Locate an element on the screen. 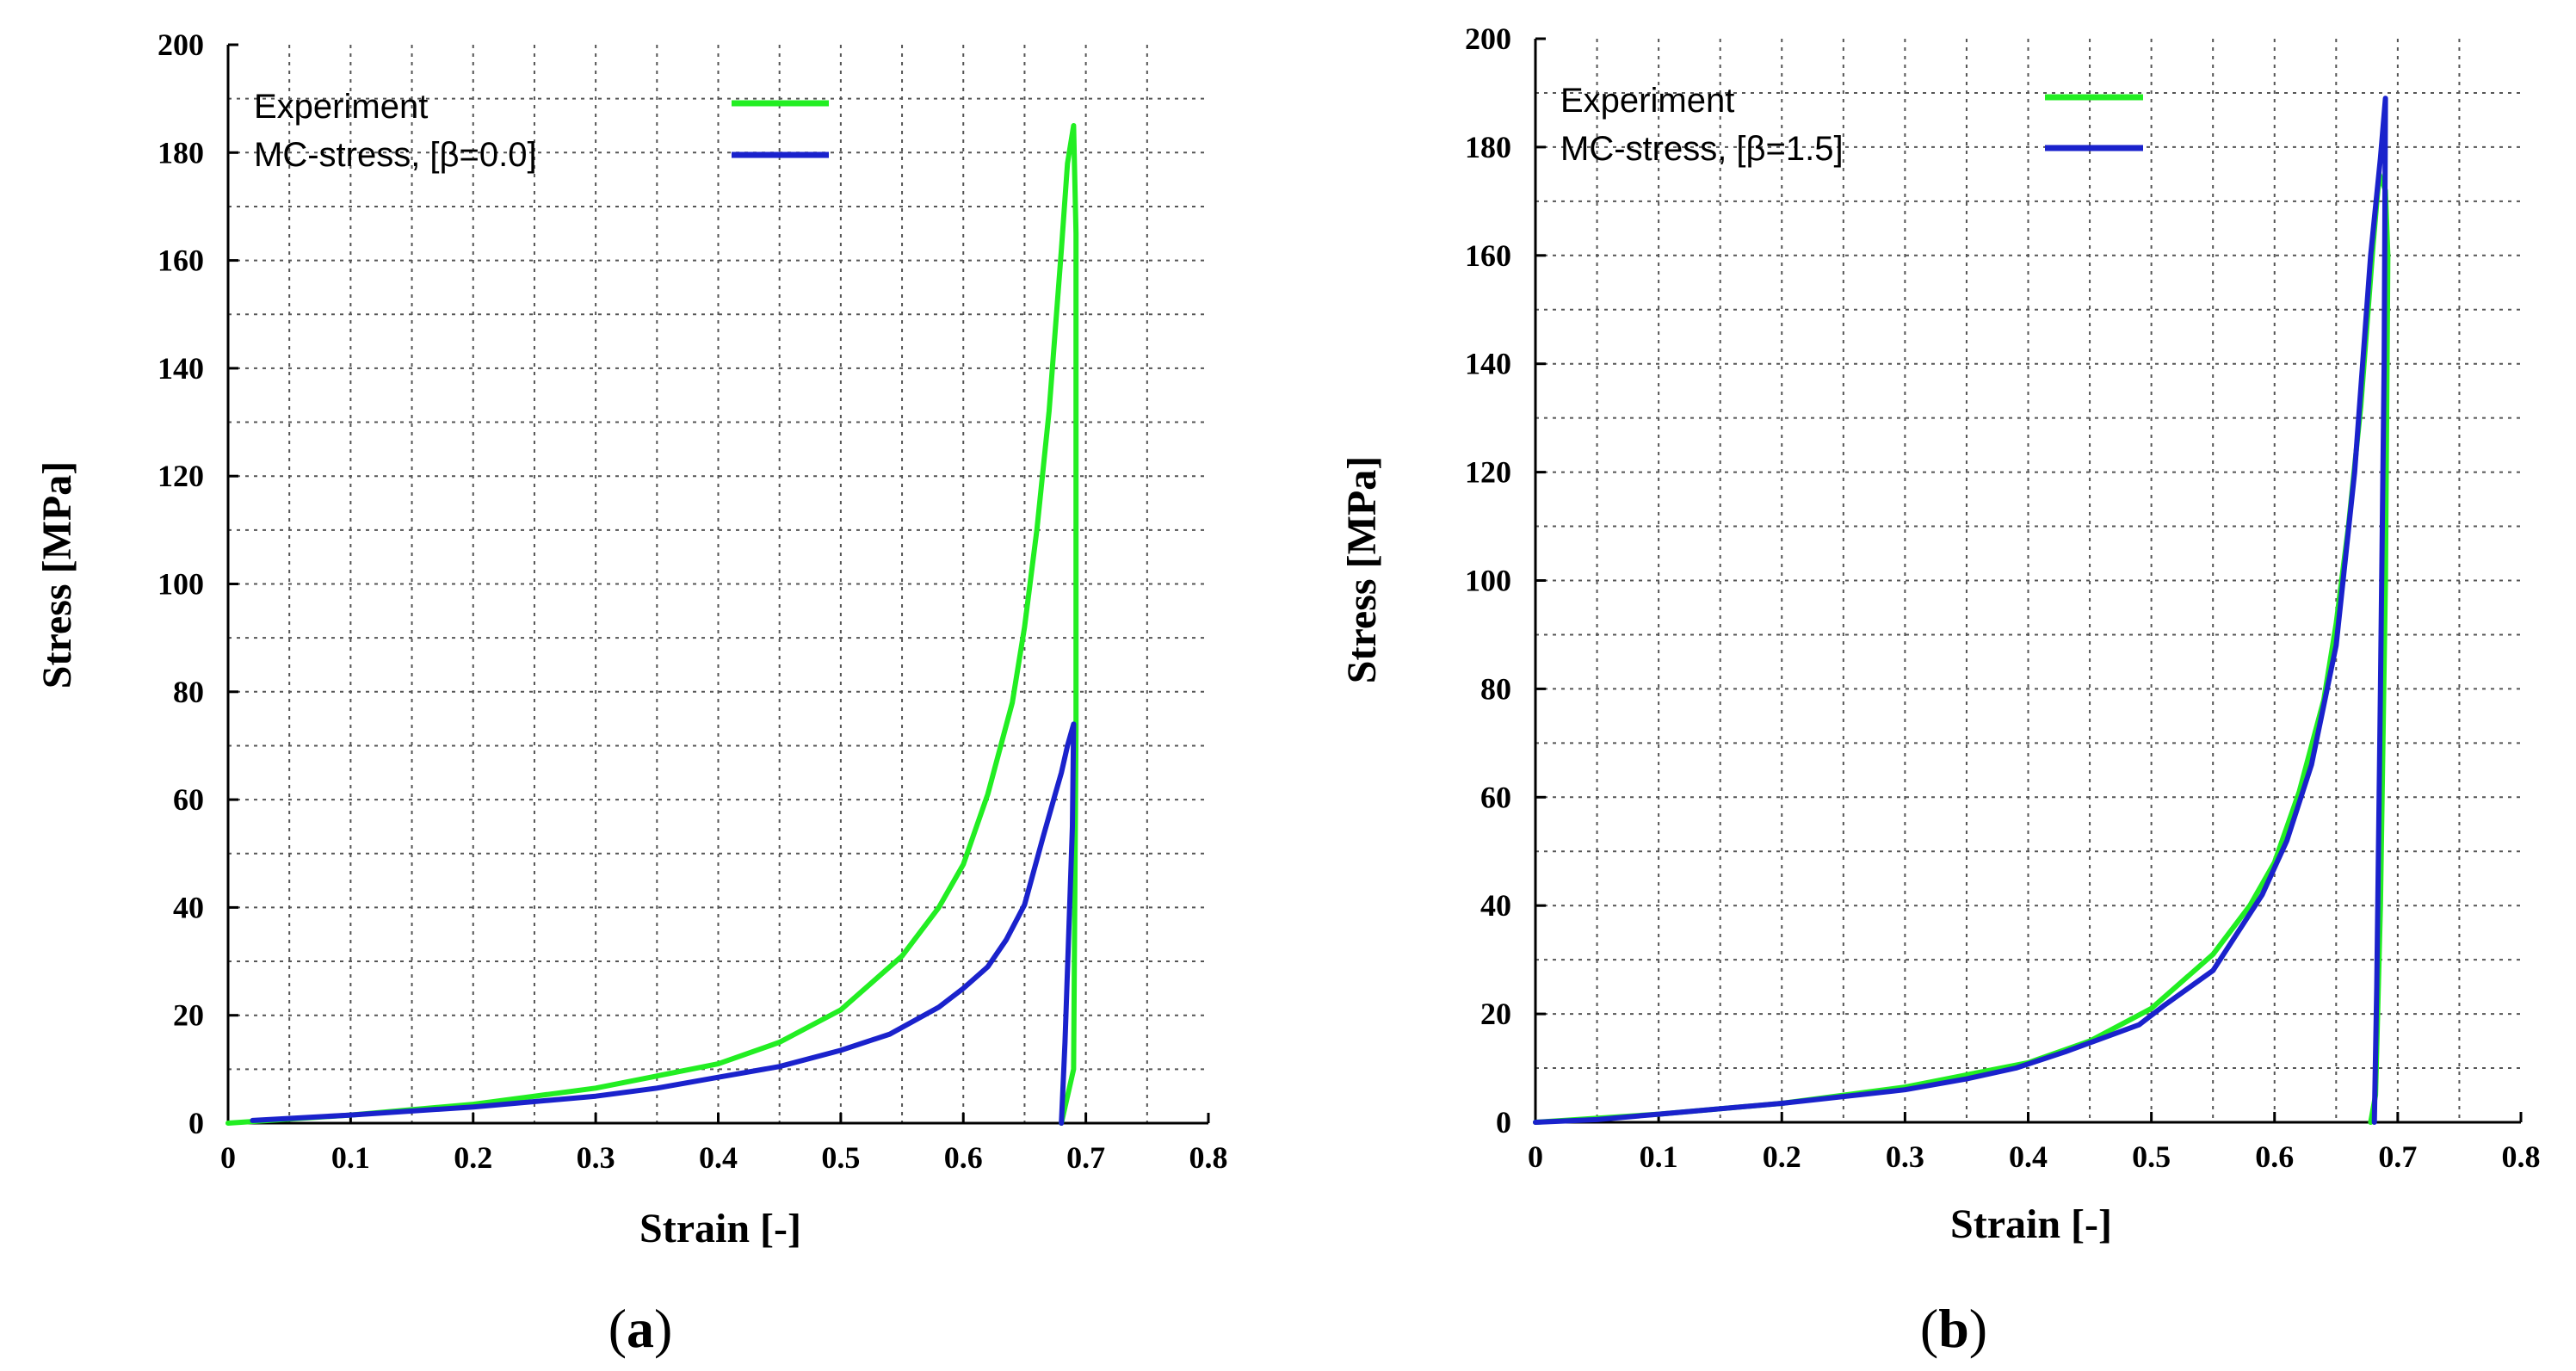 The height and width of the screenshot is (1371, 2576). y-tick-label-a: 120 is located at coordinates (181, 476).